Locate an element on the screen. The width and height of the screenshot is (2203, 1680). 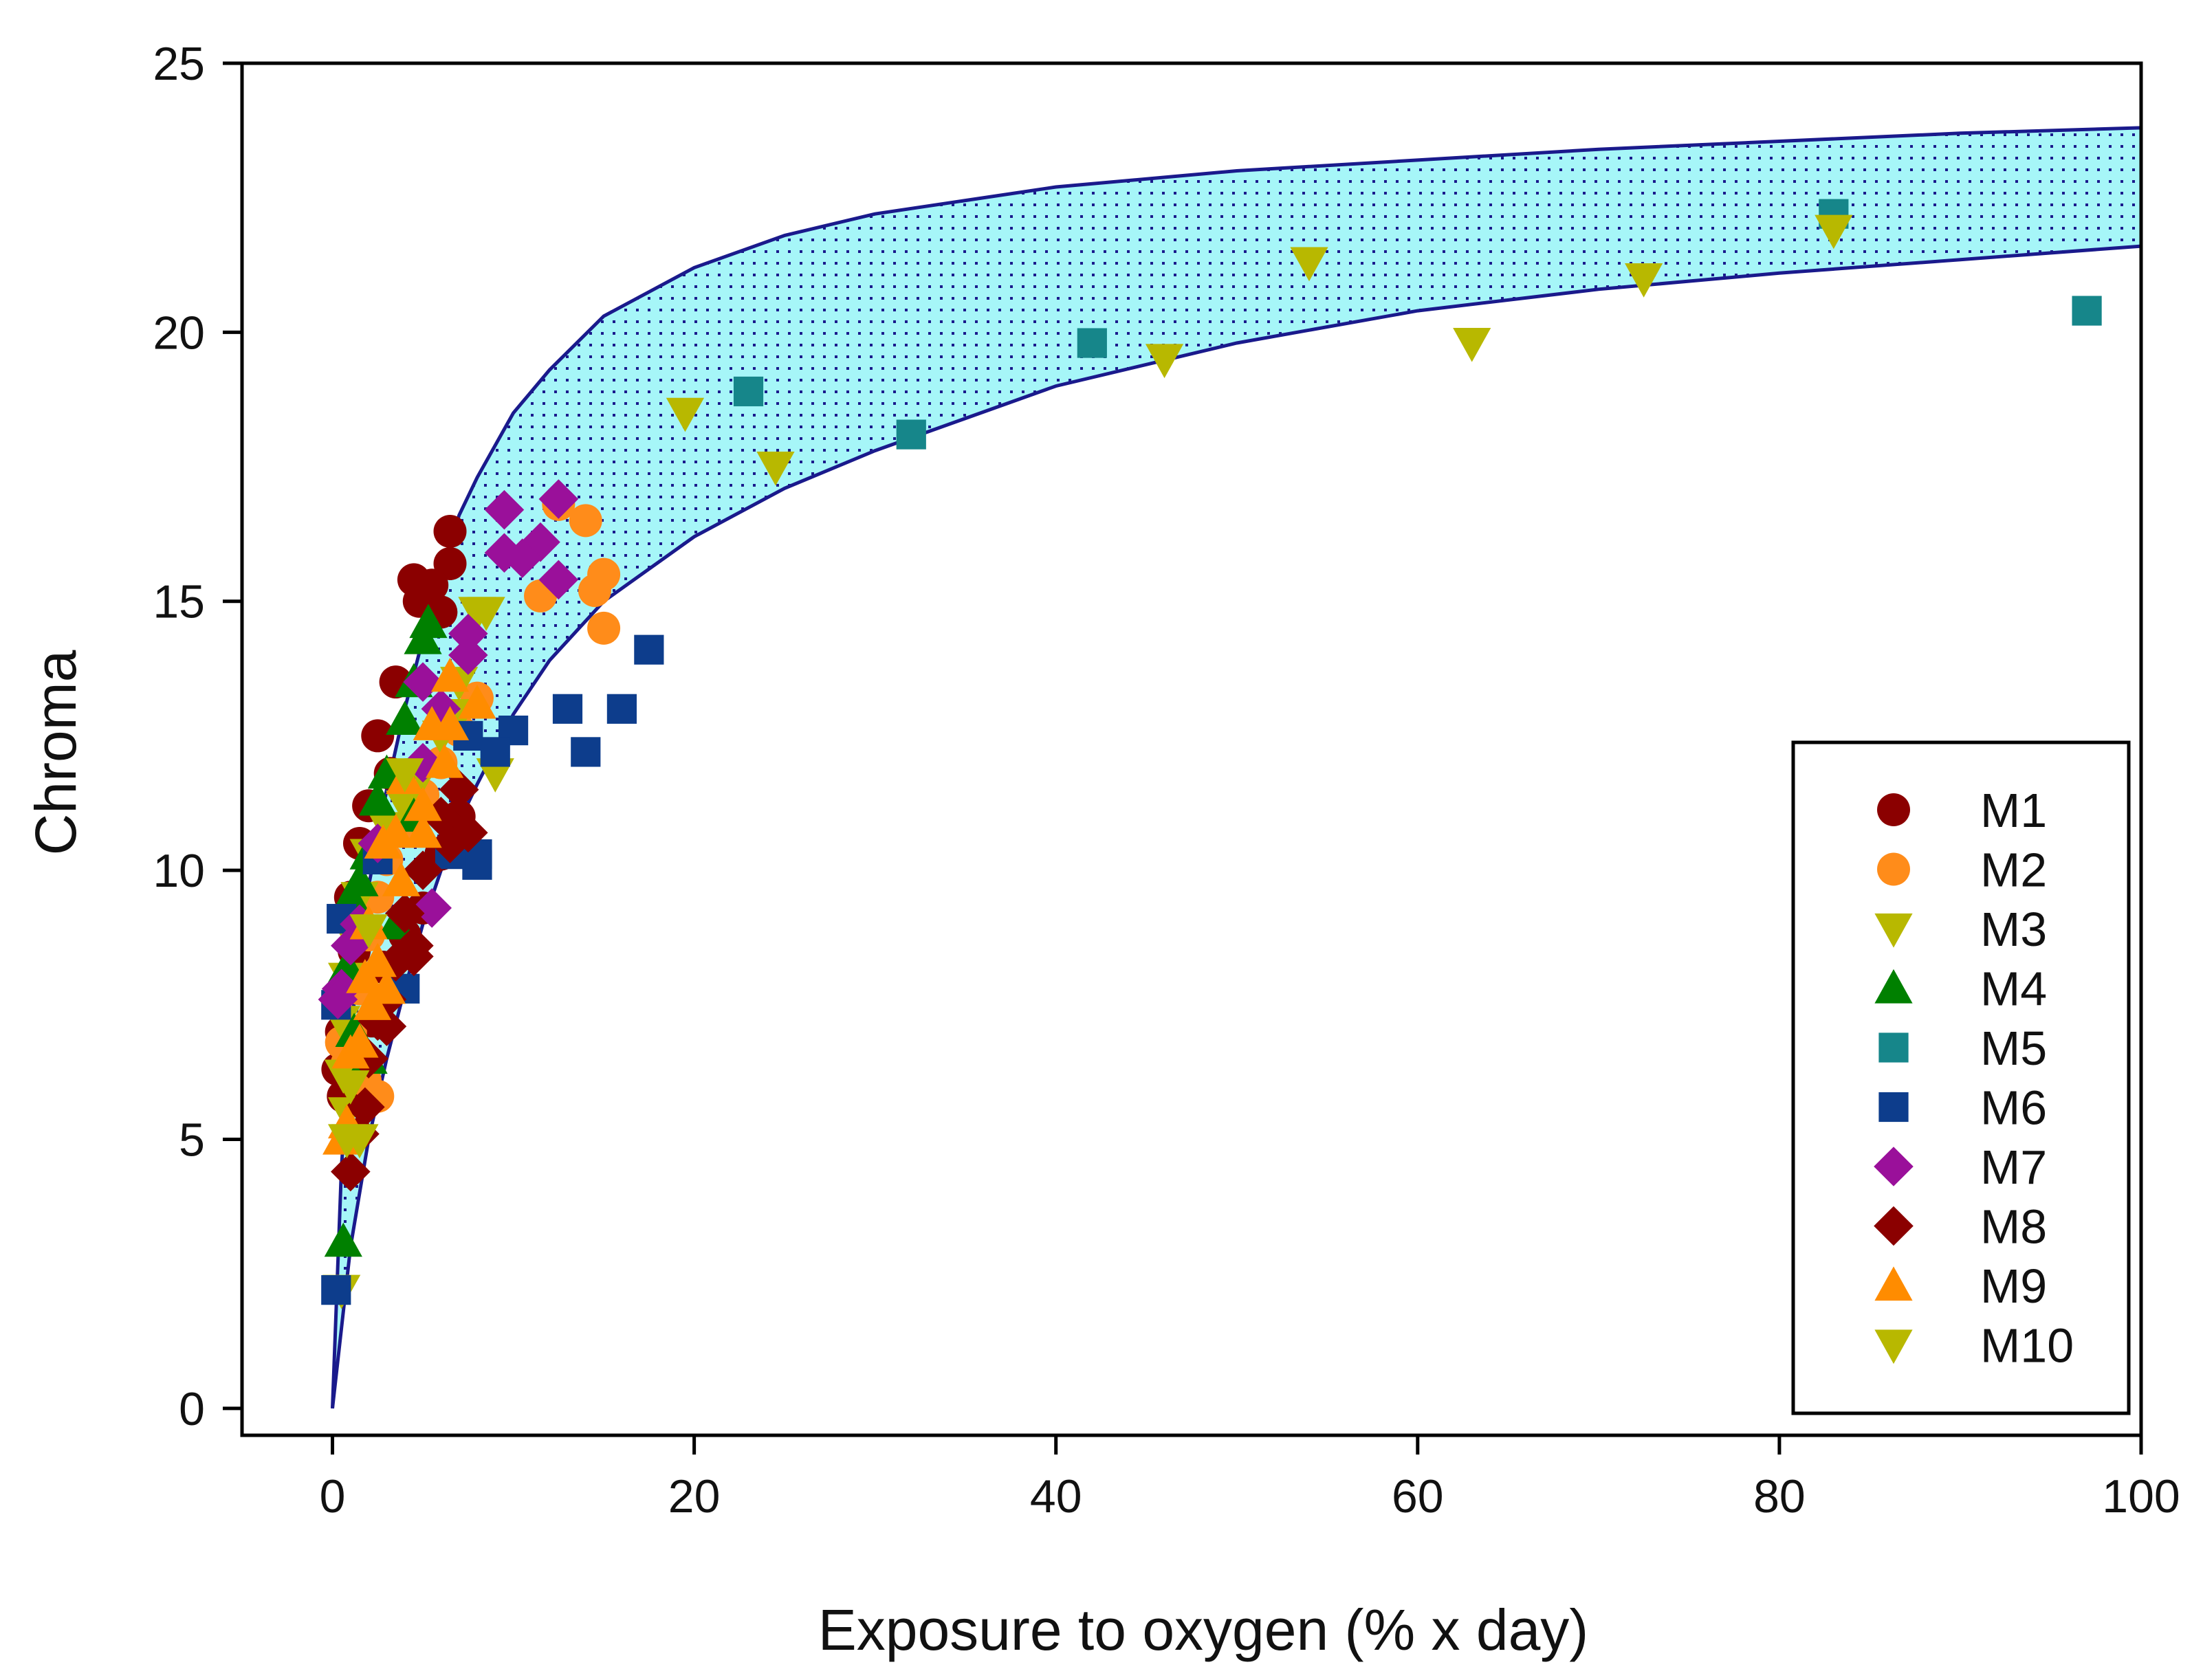
legend-item-m3: M3 is located at coordinates (1960, 929).